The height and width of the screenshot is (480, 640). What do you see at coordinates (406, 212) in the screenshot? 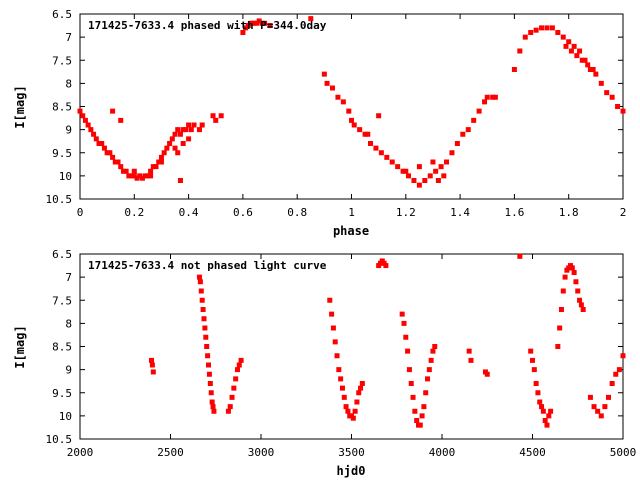
I see `x-tick-label: 1.2` at bounding box center [406, 212].